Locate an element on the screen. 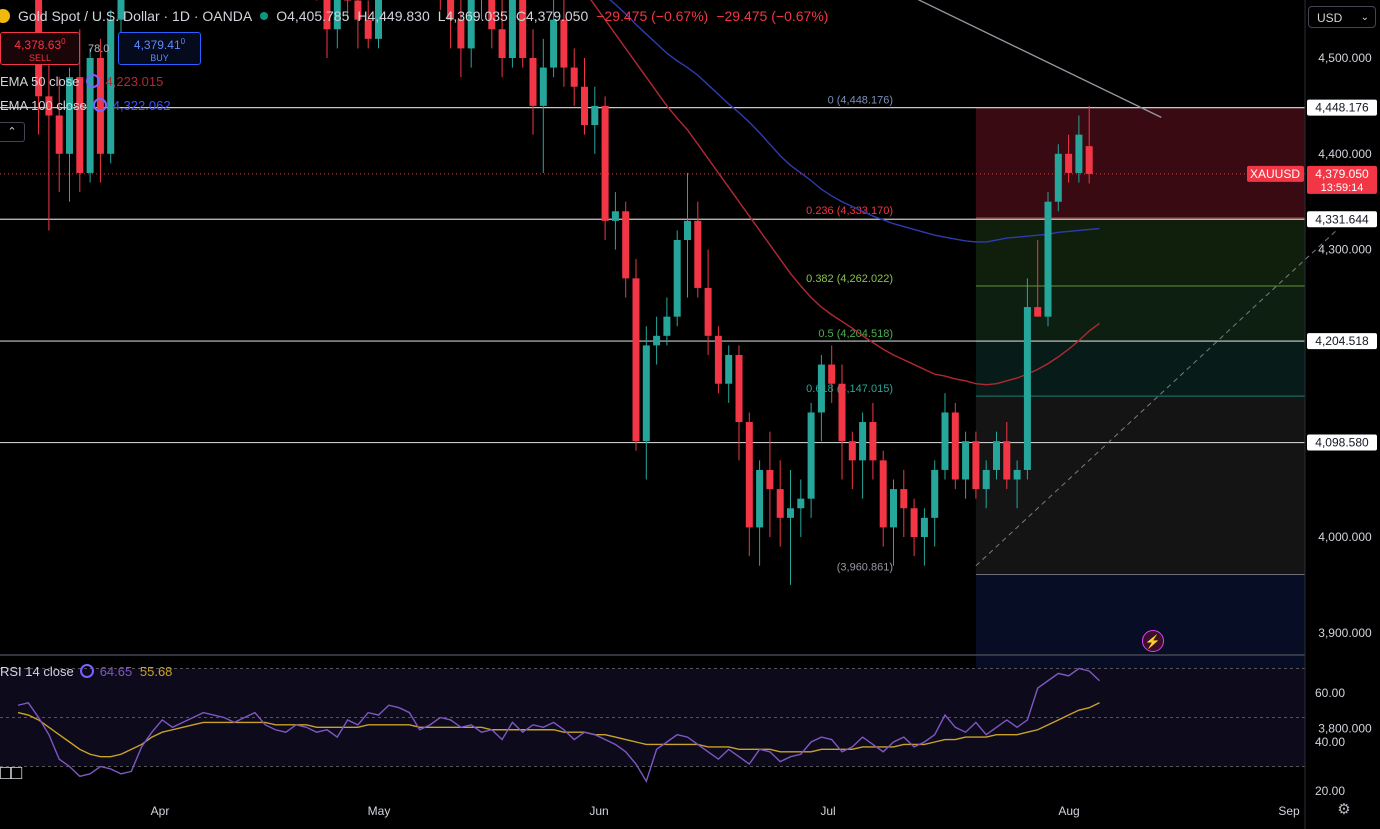 Image resolution: width=1380 pixels, height=829 pixels. last-price-tag is located at coordinates (1342, 179).